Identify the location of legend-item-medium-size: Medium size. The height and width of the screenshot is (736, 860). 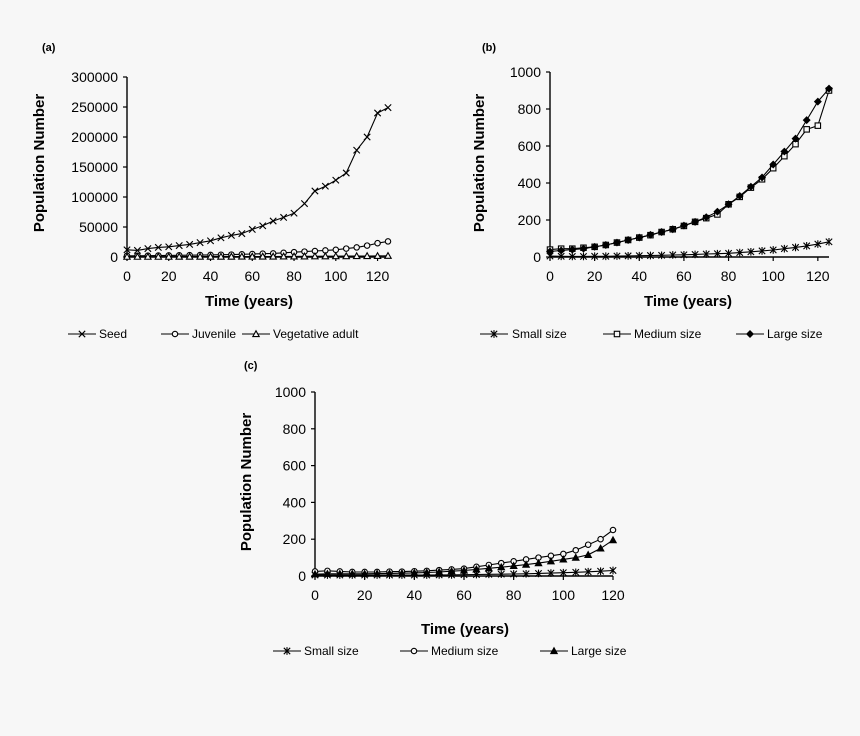
(652, 334).